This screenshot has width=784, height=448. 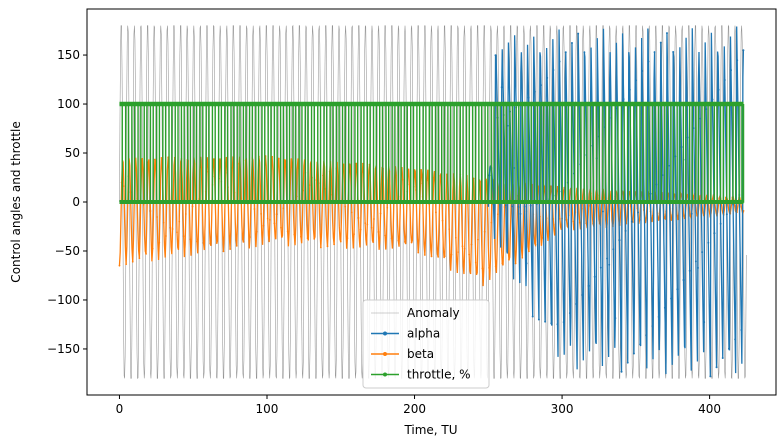 I want to click on legend-box, so click(x=426, y=344).